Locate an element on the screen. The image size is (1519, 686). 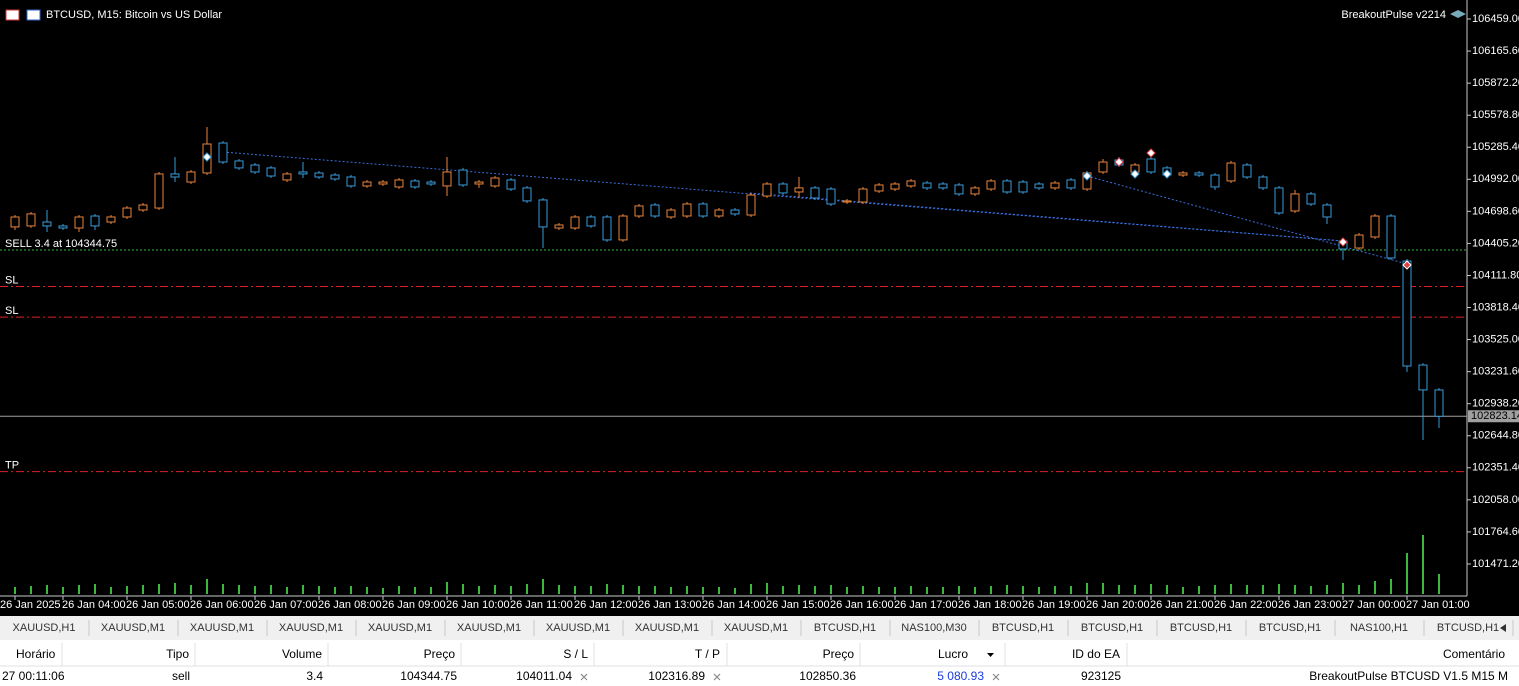
column-header: Horário is located at coordinates (36, 654).